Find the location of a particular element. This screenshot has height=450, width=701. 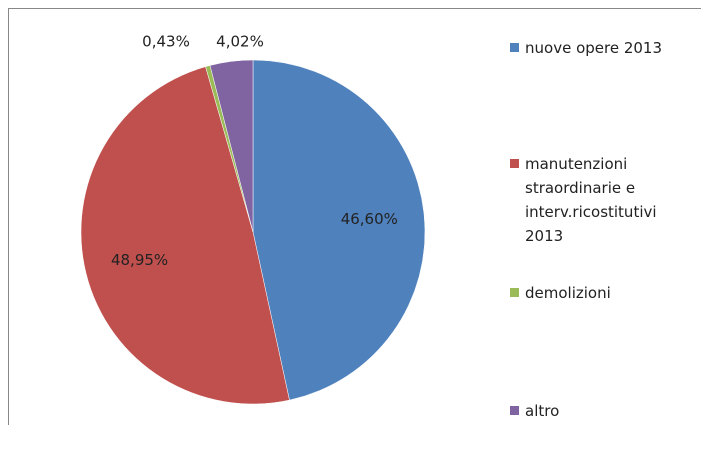

legend-item: nuove opere 2013 is located at coordinates (597, 48).